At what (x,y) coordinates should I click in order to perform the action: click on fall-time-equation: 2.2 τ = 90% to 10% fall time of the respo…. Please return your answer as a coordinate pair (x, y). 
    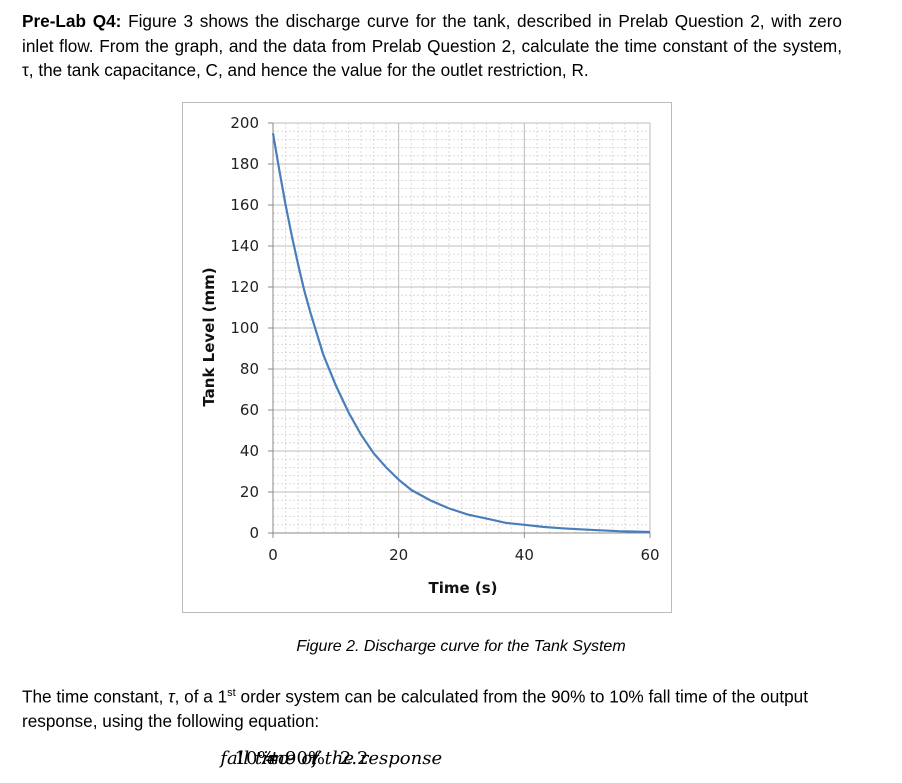
    Looking at the image, I should click on (451, 758).